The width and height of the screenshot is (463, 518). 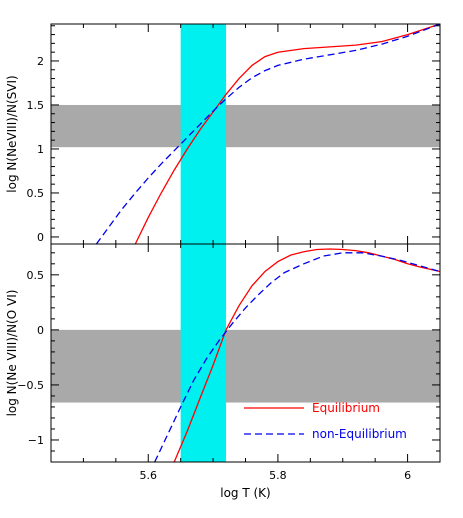 I want to click on x-tick-label: 6, so click(x=407, y=475).